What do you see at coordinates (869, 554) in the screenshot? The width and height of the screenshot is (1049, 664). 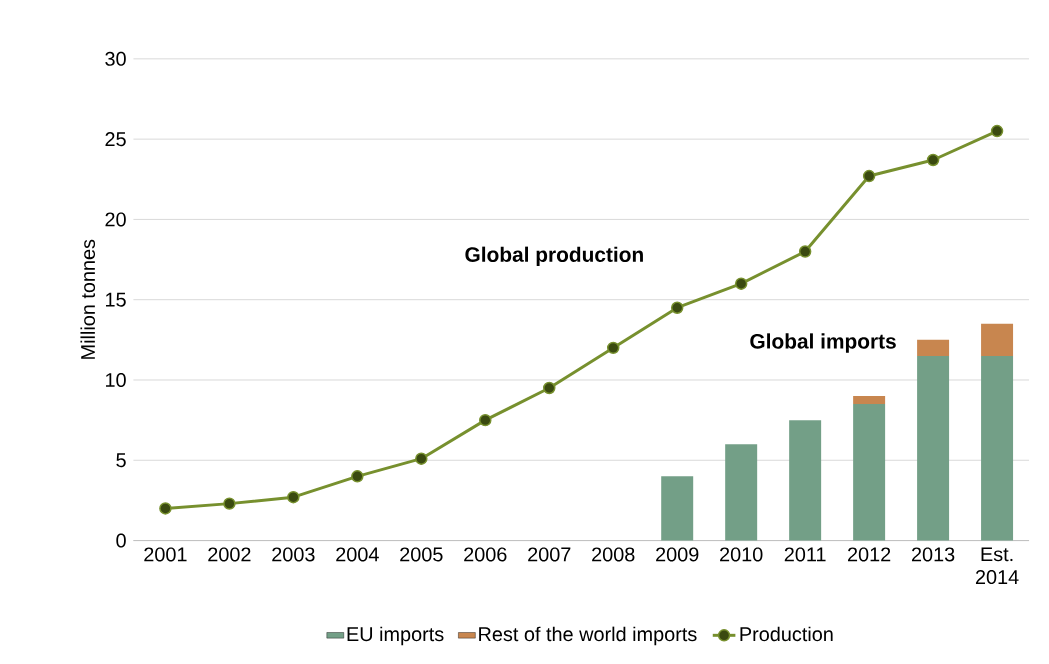 I see `x-tick-label: 2012` at bounding box center [869, 554].